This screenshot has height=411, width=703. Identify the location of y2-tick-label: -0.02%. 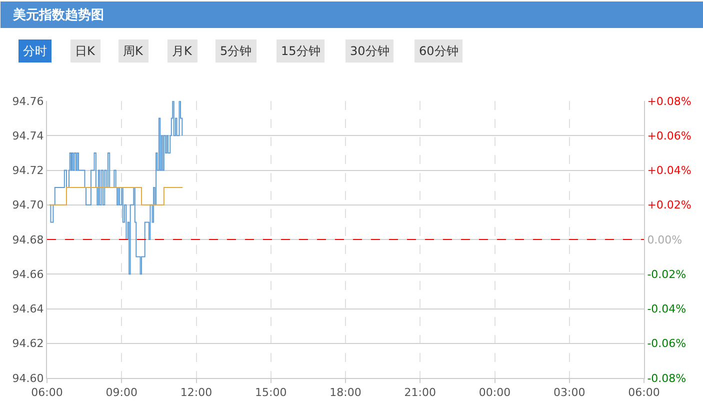
(666, 274).